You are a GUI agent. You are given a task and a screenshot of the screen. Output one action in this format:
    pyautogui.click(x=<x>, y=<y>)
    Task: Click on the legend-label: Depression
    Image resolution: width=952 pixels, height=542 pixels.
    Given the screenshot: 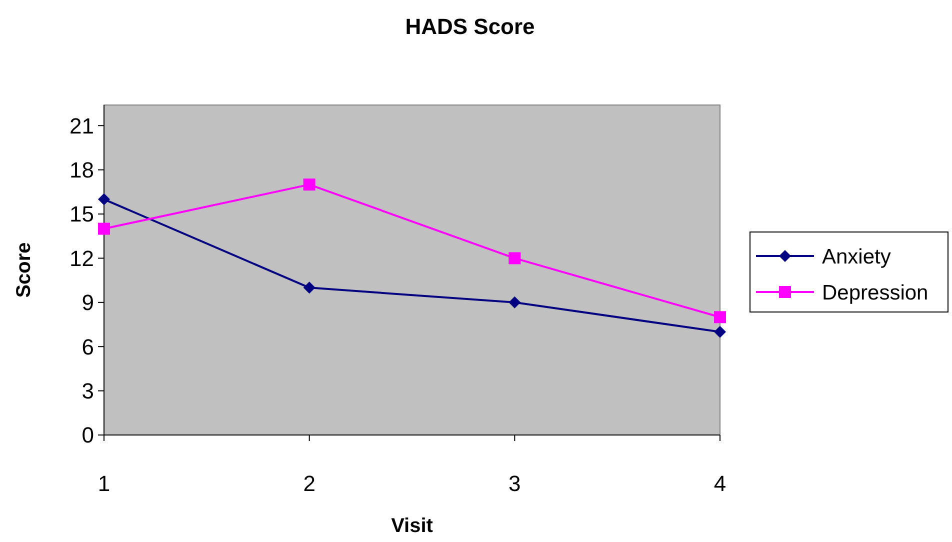 What is the action you would take?
    pyautogui.click(x=875, y=292)
    